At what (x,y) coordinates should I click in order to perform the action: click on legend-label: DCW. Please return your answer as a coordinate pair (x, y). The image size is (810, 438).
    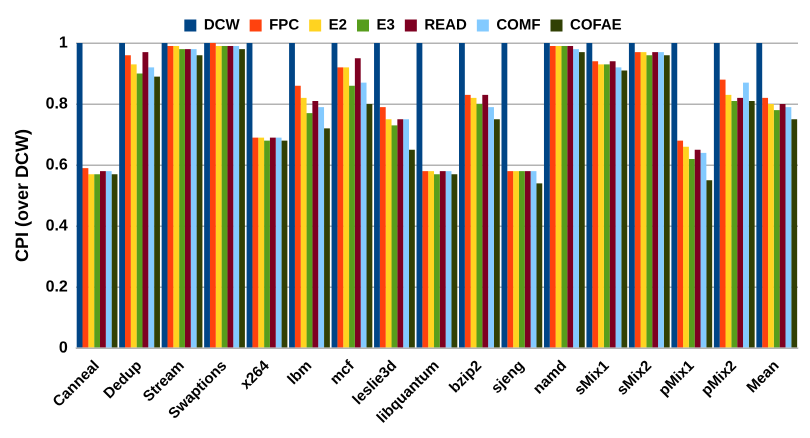
    Looking at the image, I should click on (222, 25).